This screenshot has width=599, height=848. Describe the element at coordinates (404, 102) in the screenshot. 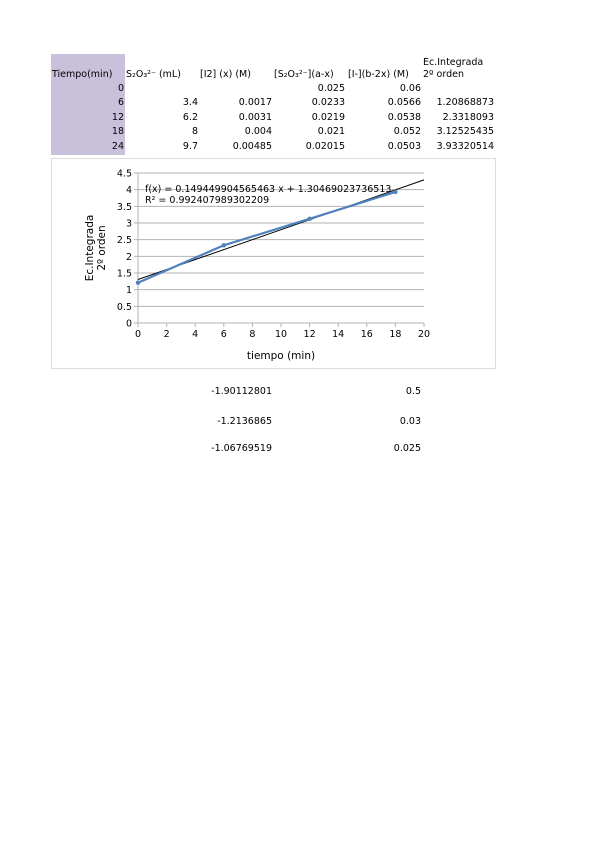

I see `table-cell: 0.0566` at that location.